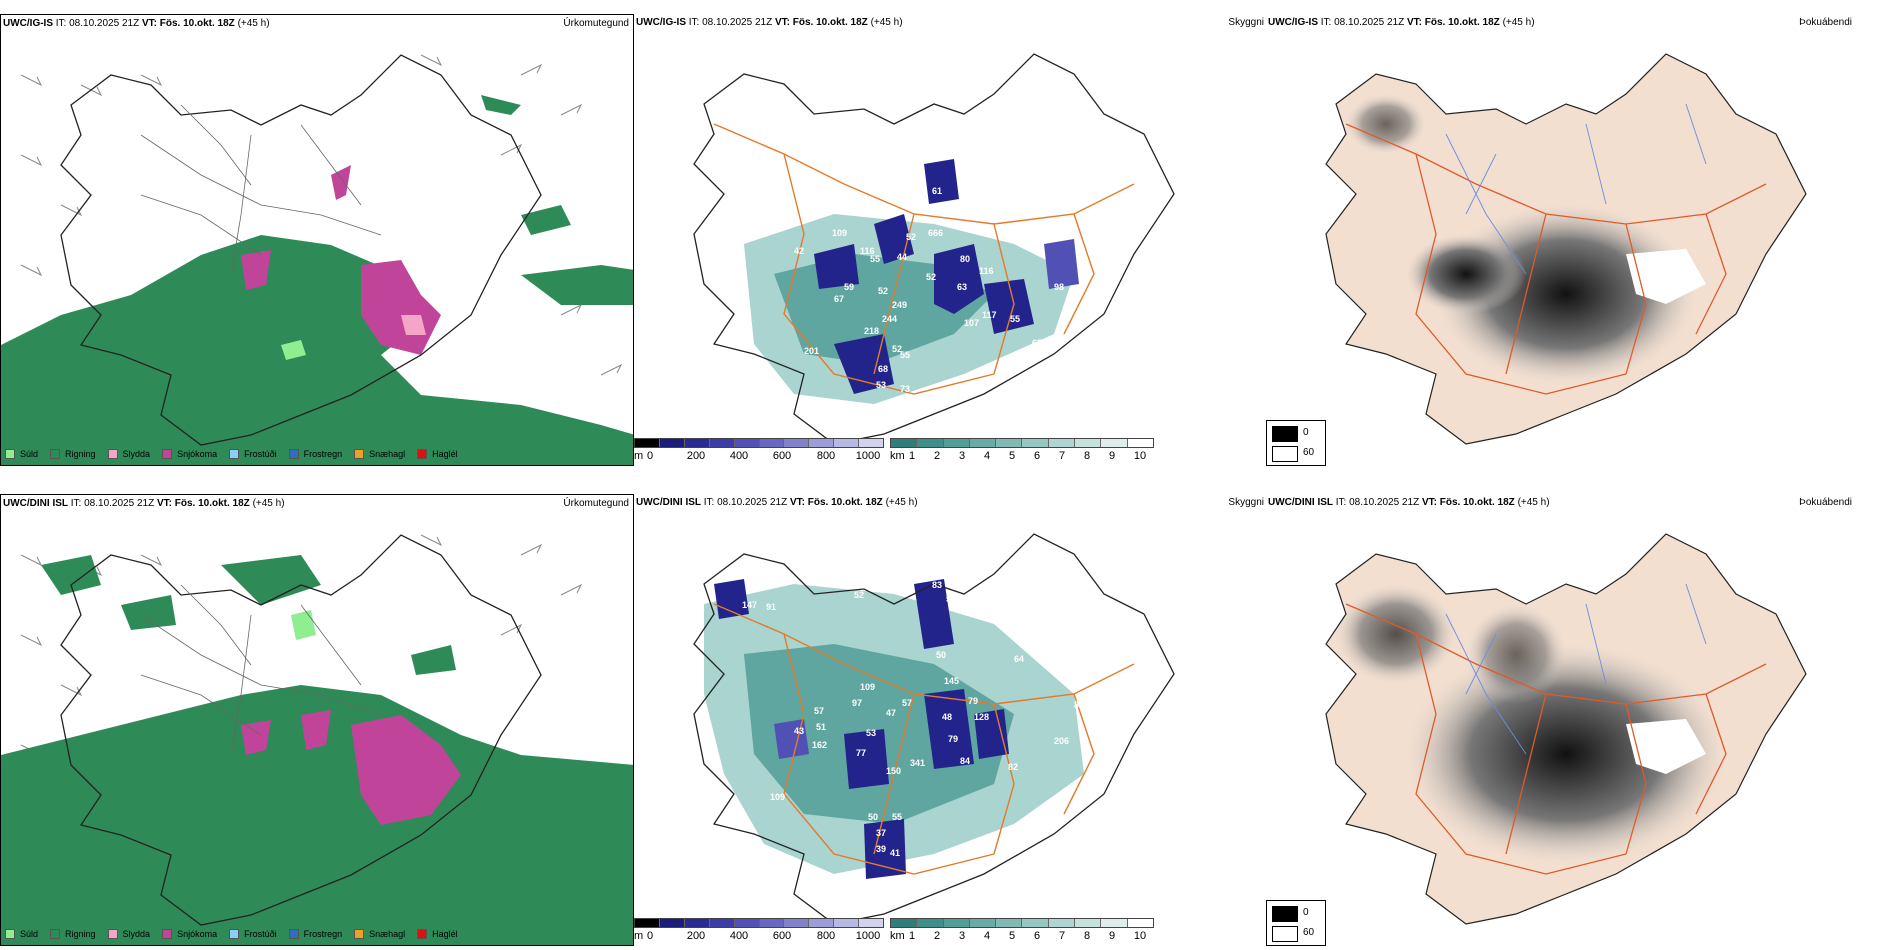 Image resolution: width=1900 pixels, height=950 pixels. I want to click on cloud-label: 64, so click(1019, 659).